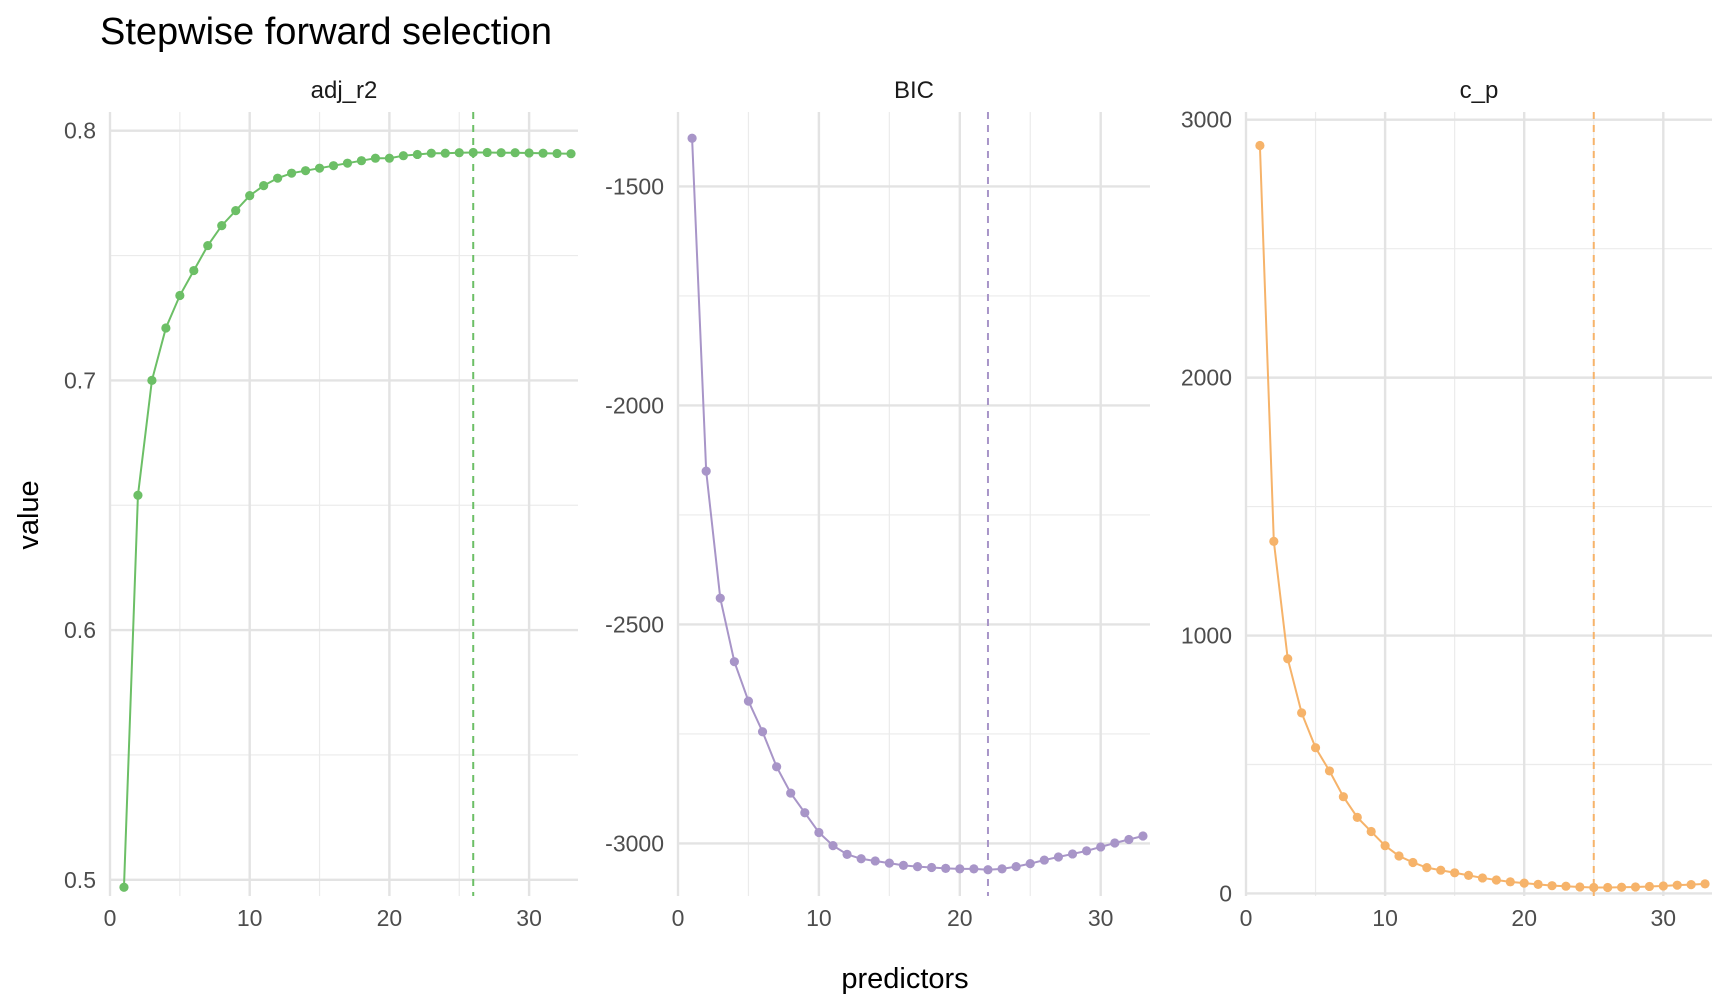 The width and height of the screenshot is (1728, 1008). I want to click on y-tick-label: 2000, so click(1206, 378).